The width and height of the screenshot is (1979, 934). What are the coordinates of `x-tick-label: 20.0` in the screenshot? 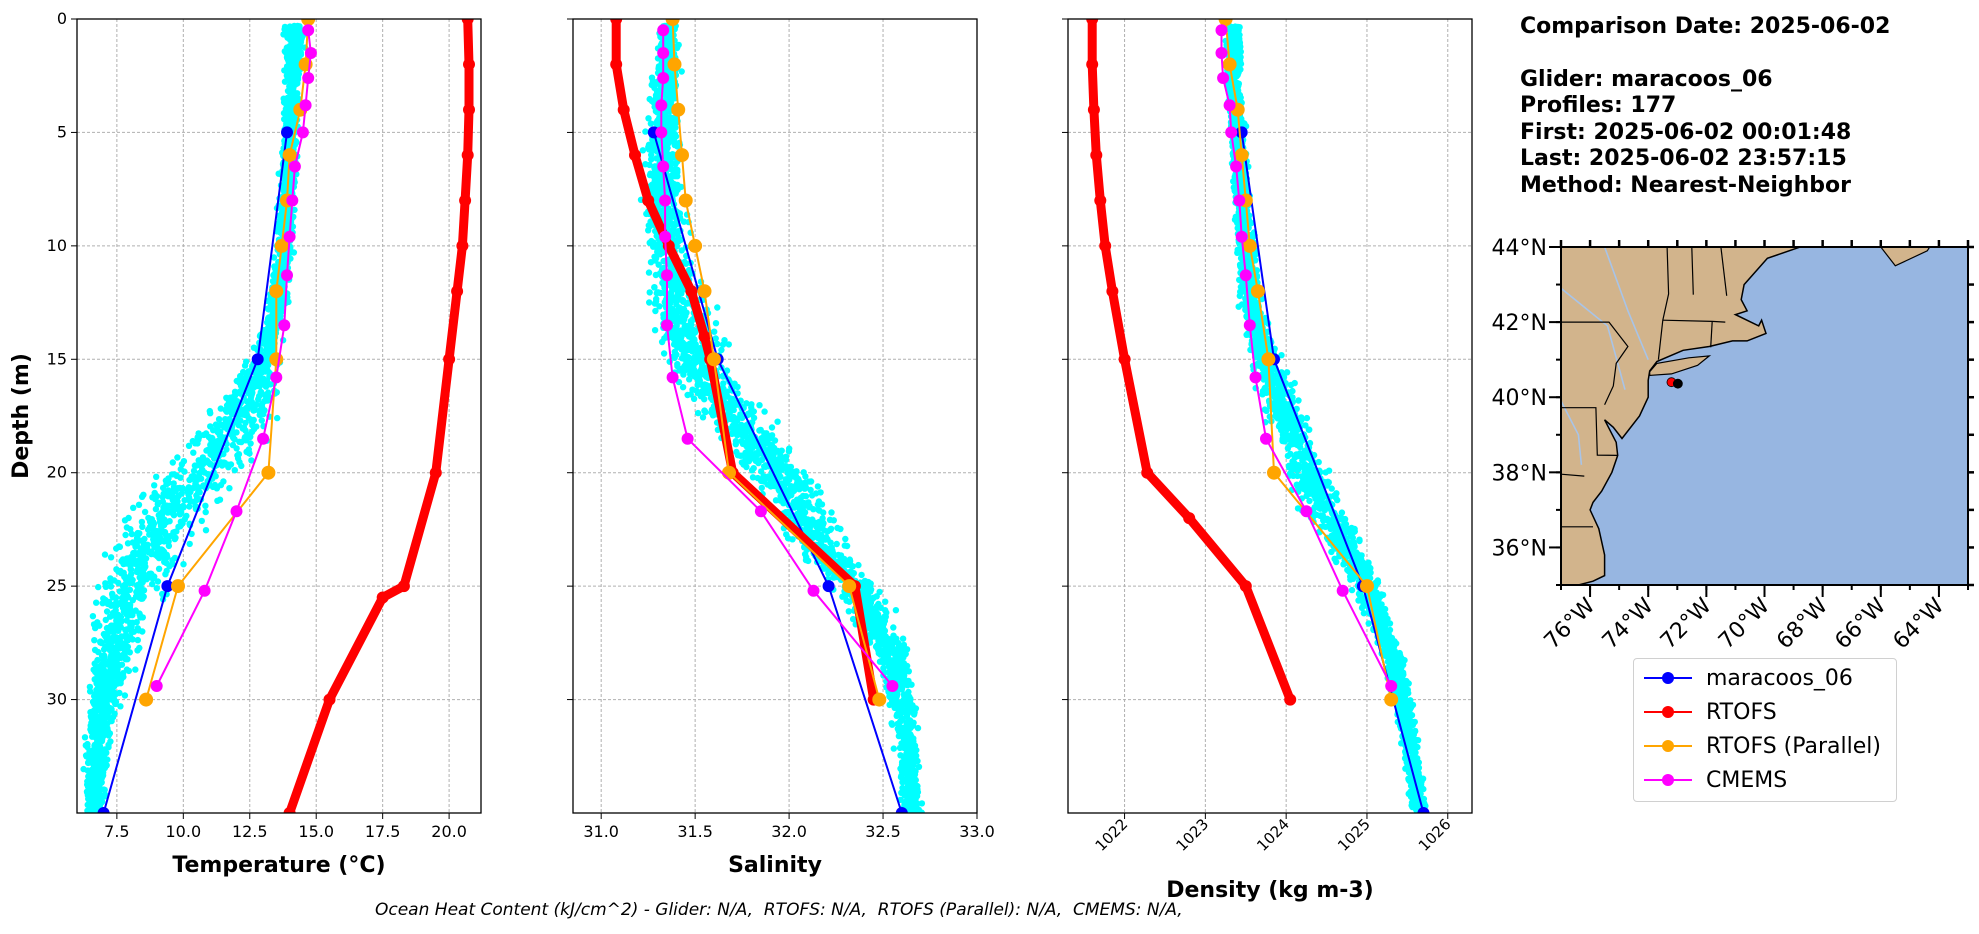 It's located at (449, 831).